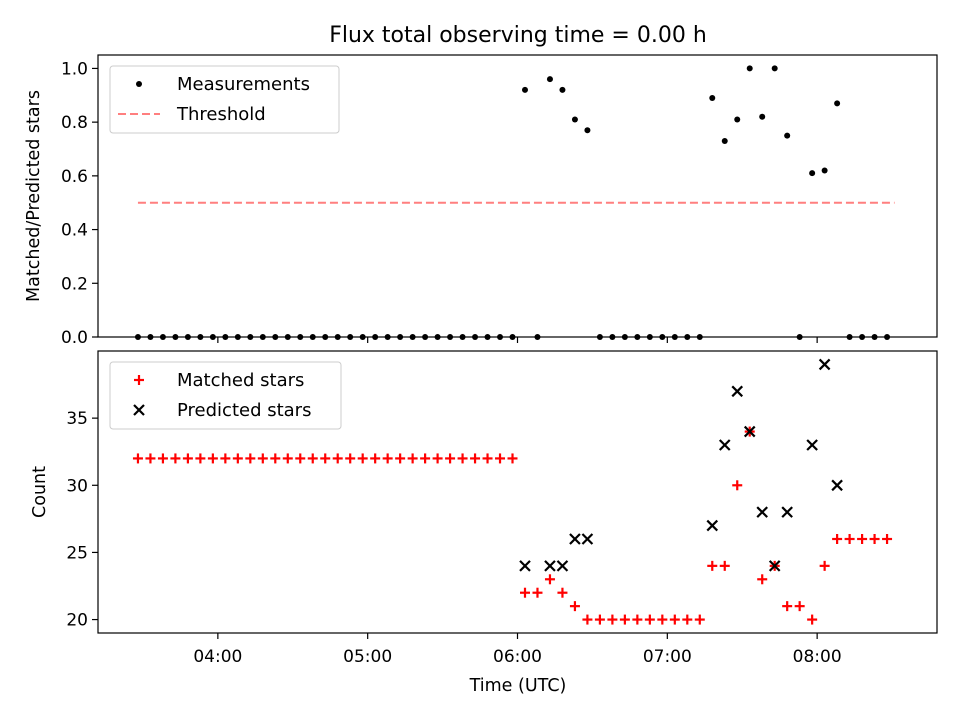 This screenshot has width=960, height=720. I want to click on bottom-legend-box, so click(225, 395).